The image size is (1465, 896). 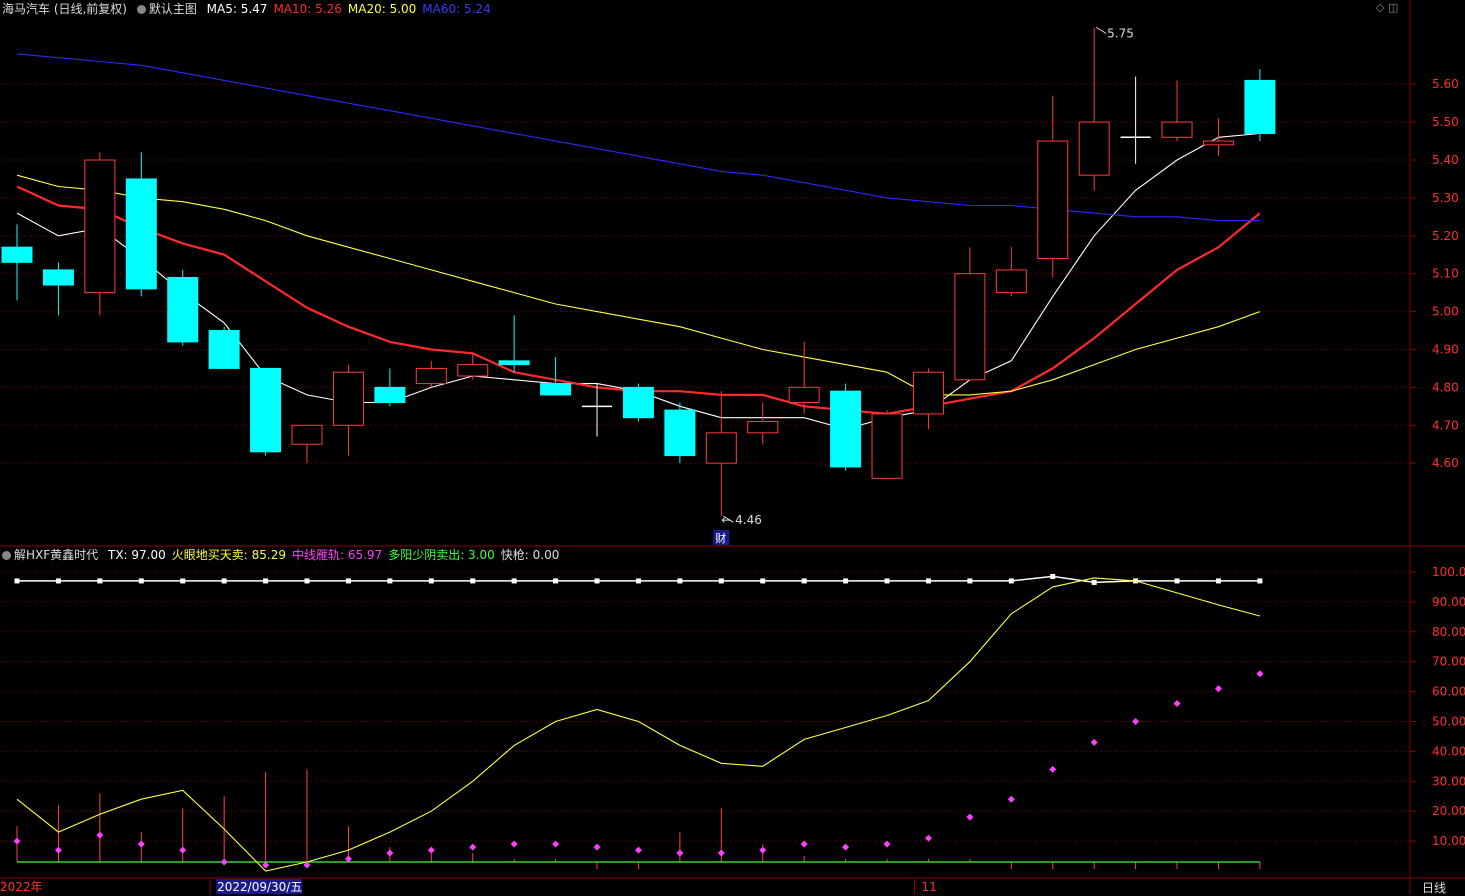 What do you see at coordinates (456, 9) in the screenshot?
I see `ma-legend-item-3: MA60: 5.24` at bounding box center [456, 9].